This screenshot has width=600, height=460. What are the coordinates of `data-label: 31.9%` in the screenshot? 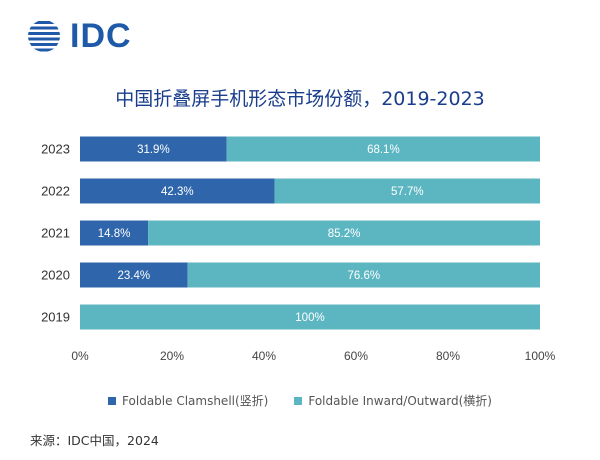 It's located at (153, 150).